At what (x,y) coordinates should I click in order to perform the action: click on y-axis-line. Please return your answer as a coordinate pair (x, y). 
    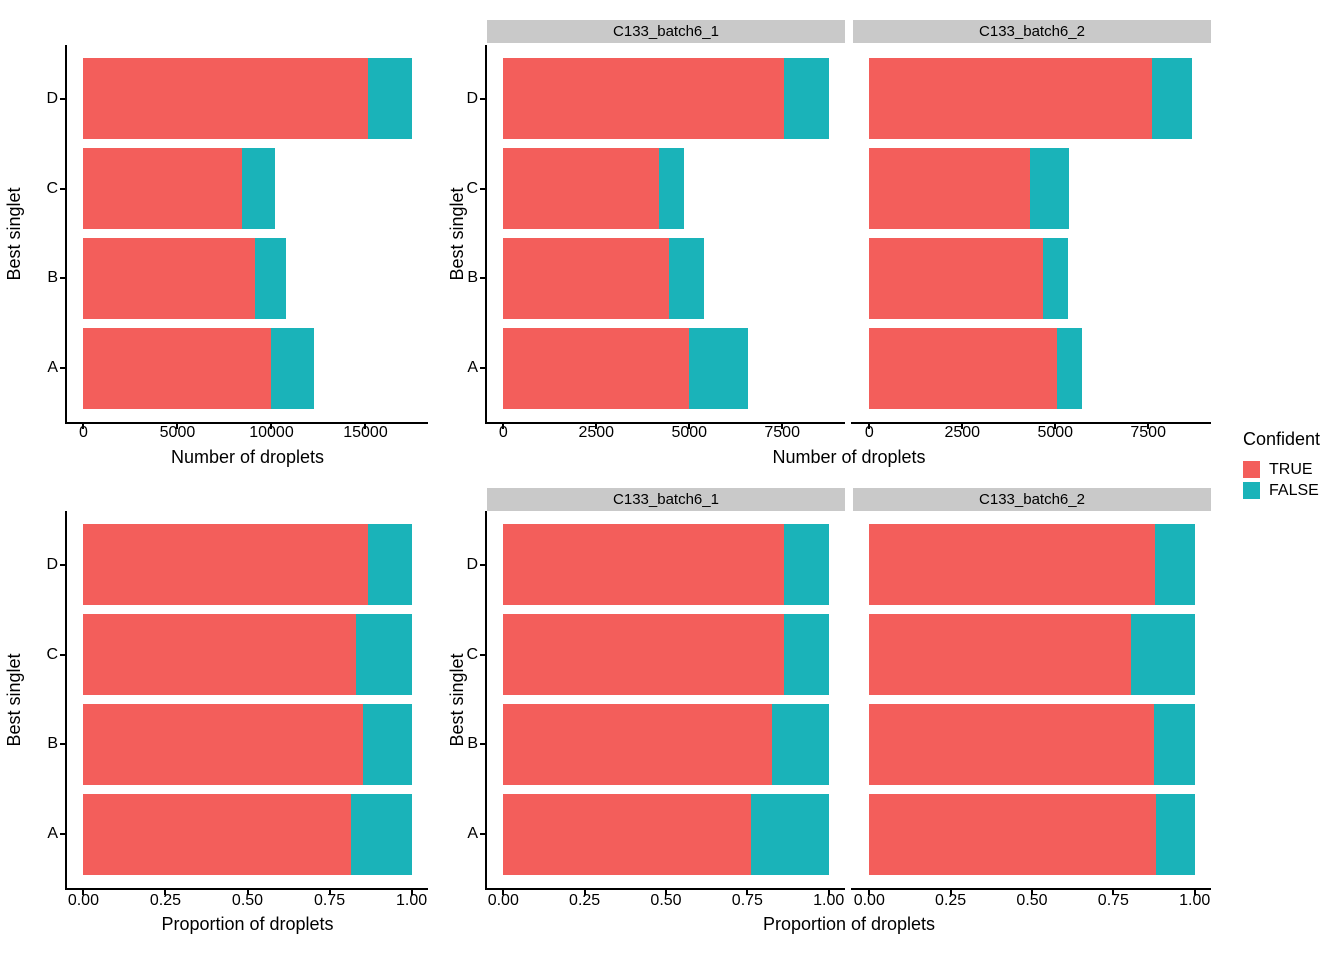
    Looking at the image, I should click on (486, 699).